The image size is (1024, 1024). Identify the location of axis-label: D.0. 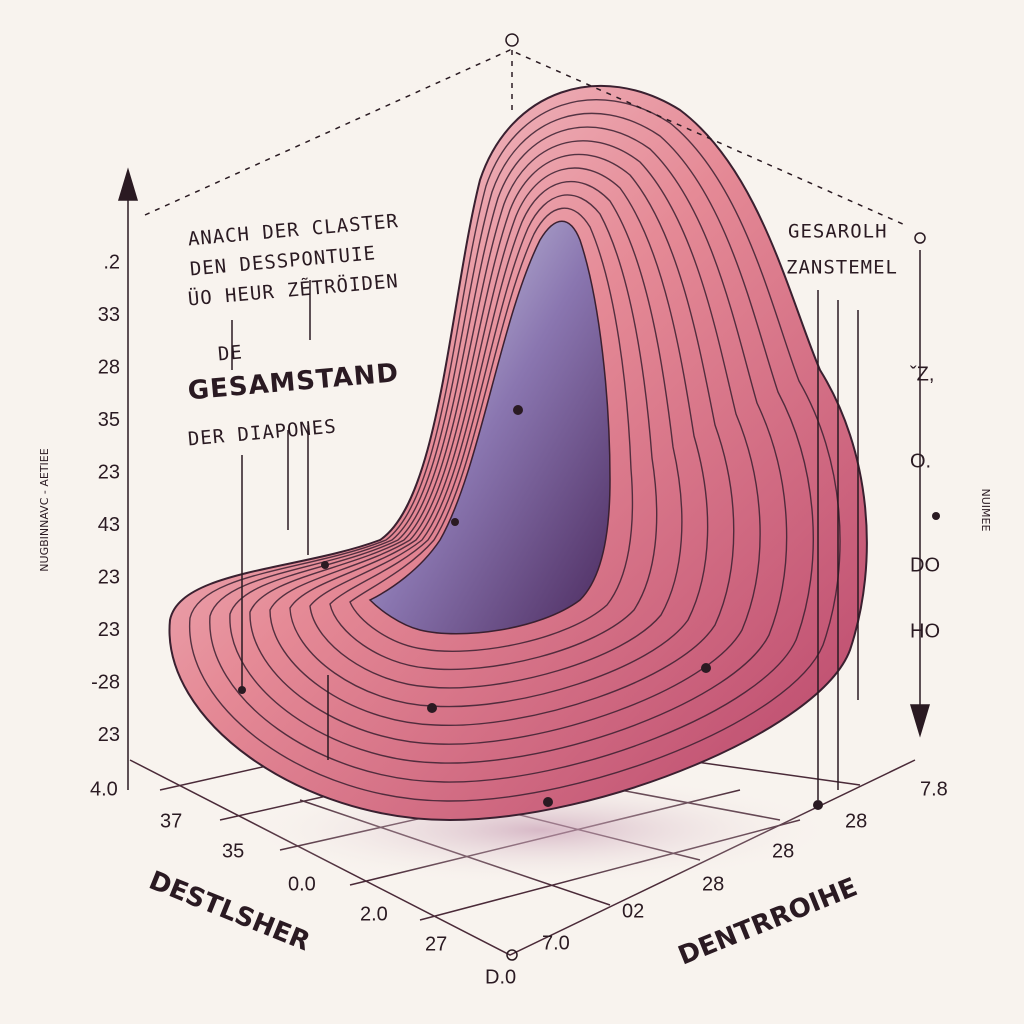
(500, 977).